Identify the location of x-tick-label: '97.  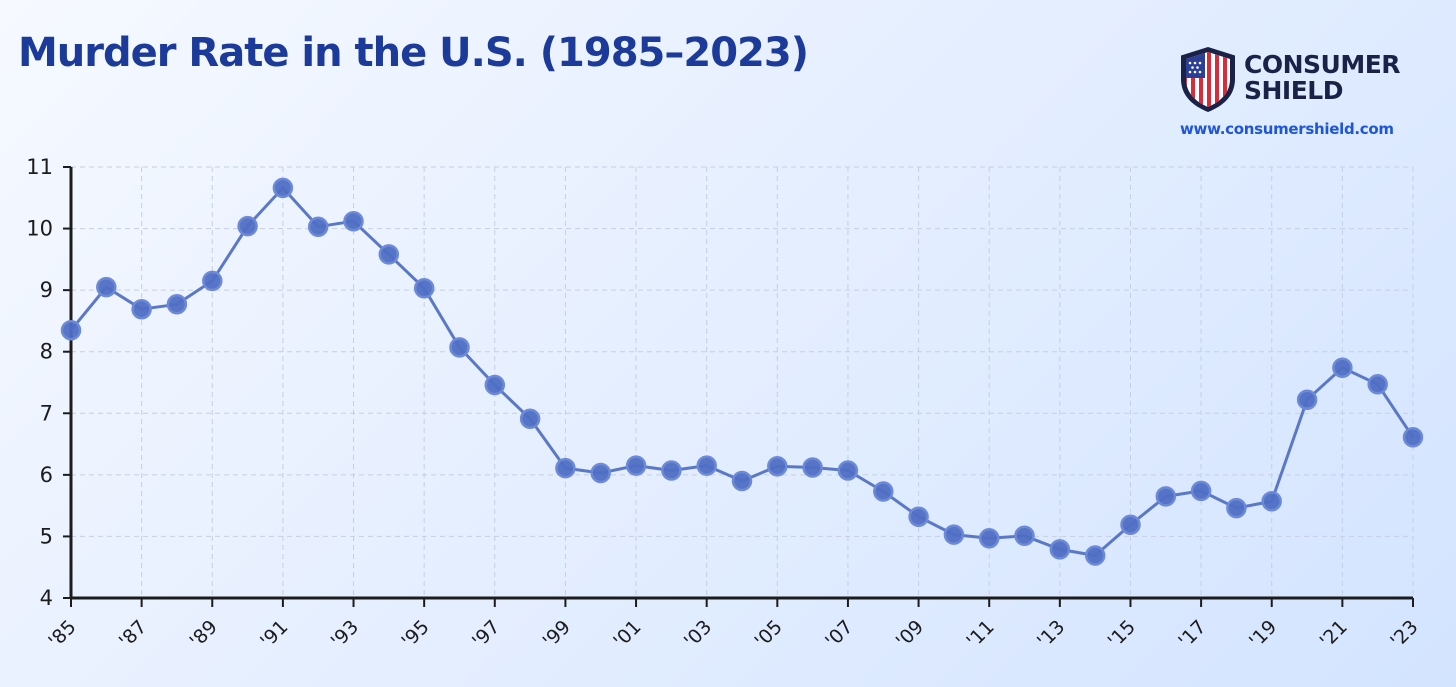
(486, 634).